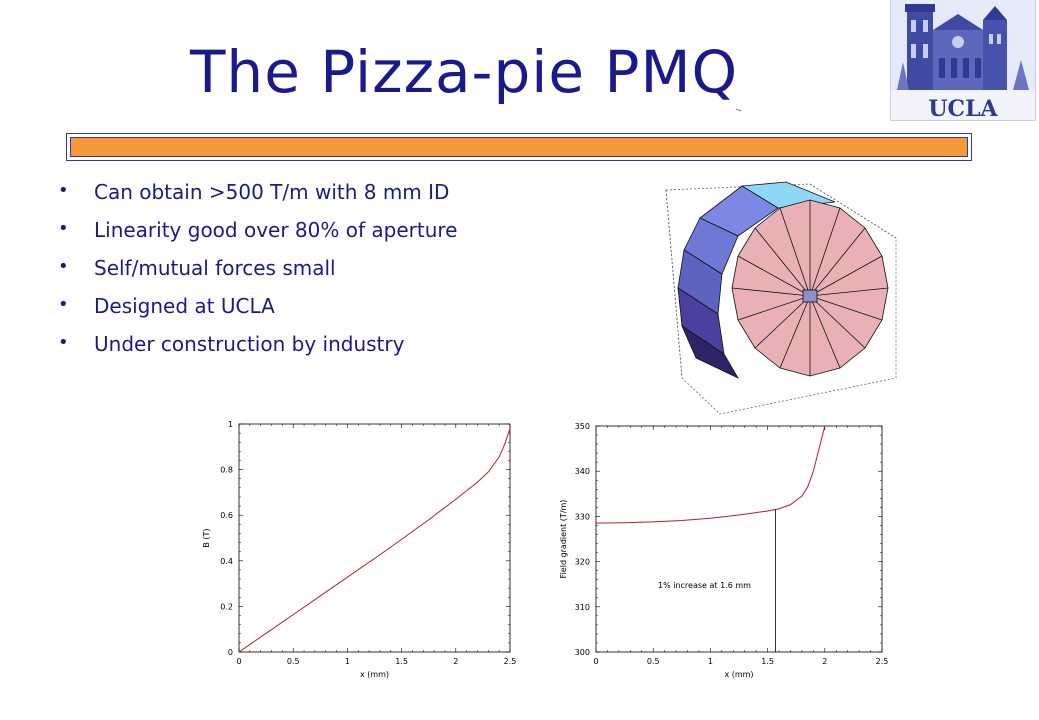  I want to click on b-field-plot: 0 0.5 1 1.5 2 2.5 0 0.2 0.4 0.6 0.8 1 x (mm) B (T), so click(359, 549).